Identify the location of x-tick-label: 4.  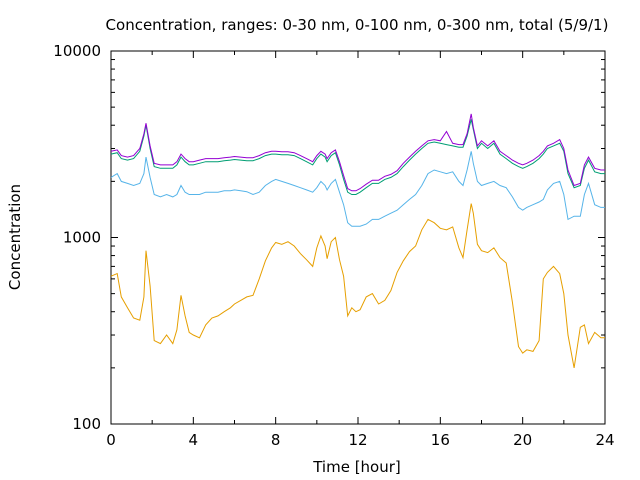
(194, 440).